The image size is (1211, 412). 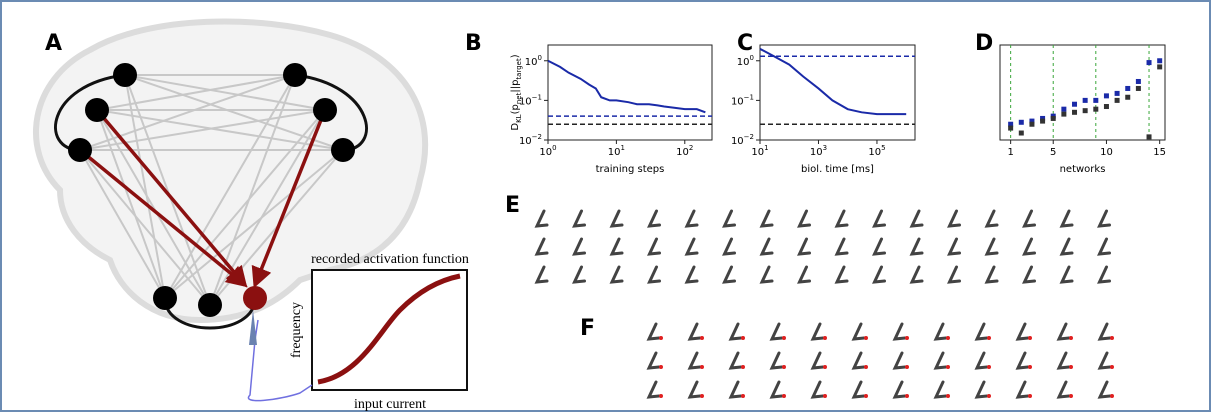 I want to click on inset-x-label: input current, so click(x=390, y=404).